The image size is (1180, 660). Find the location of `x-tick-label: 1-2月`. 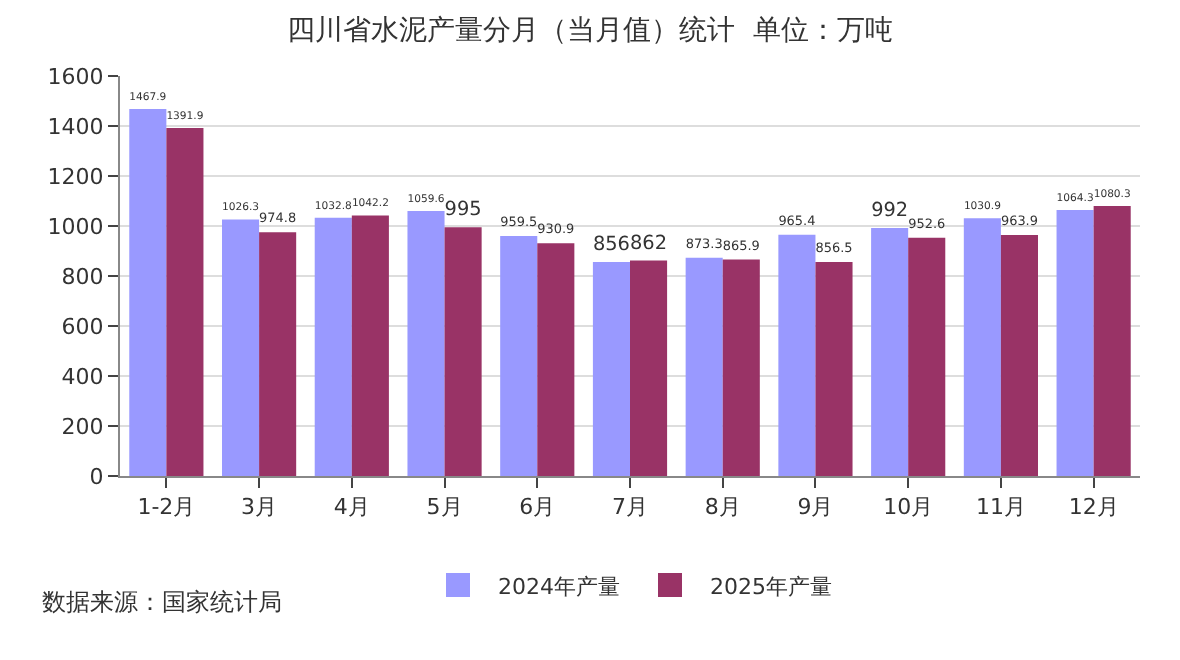

x-tick-label: 1-2月 is located at coordinates (166, 507).